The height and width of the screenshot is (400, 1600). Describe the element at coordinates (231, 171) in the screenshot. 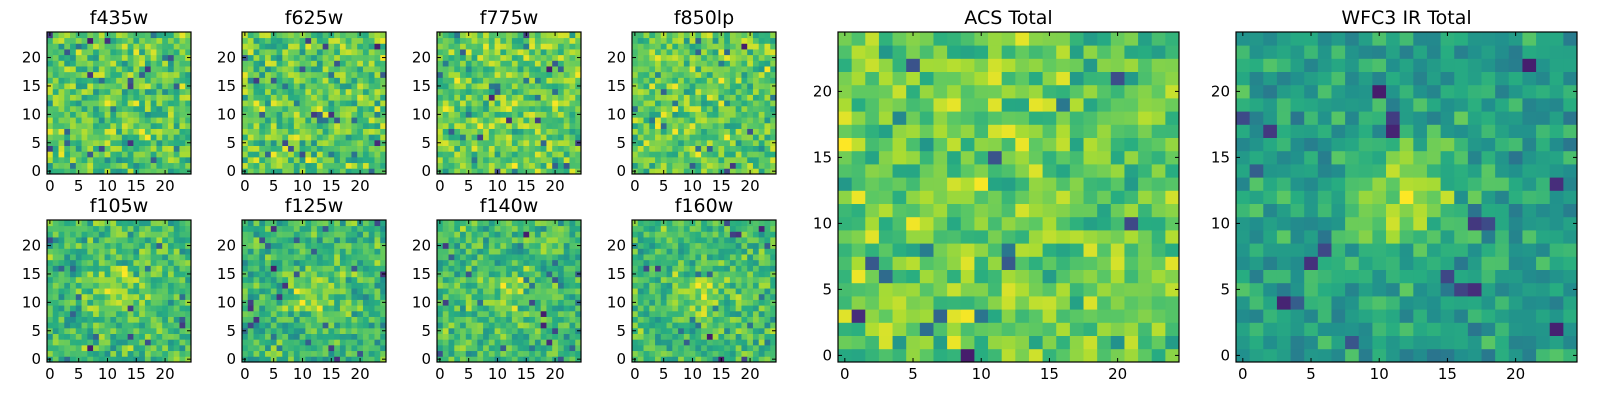

I see `y-tick-label: 0` at that location.